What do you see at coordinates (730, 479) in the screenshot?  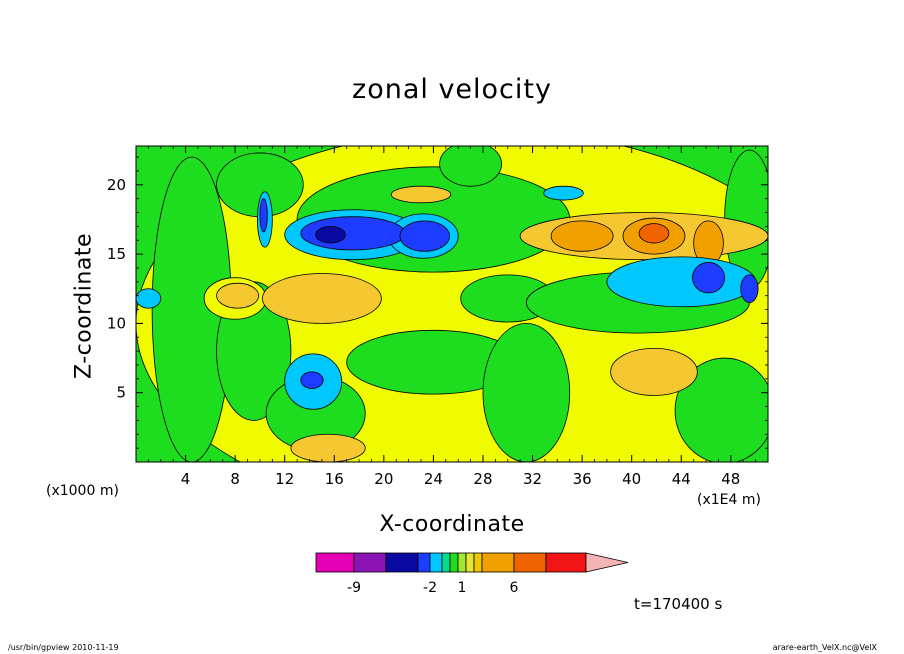 I see `x-tick-label: 48` at bounding box center [730, 479].